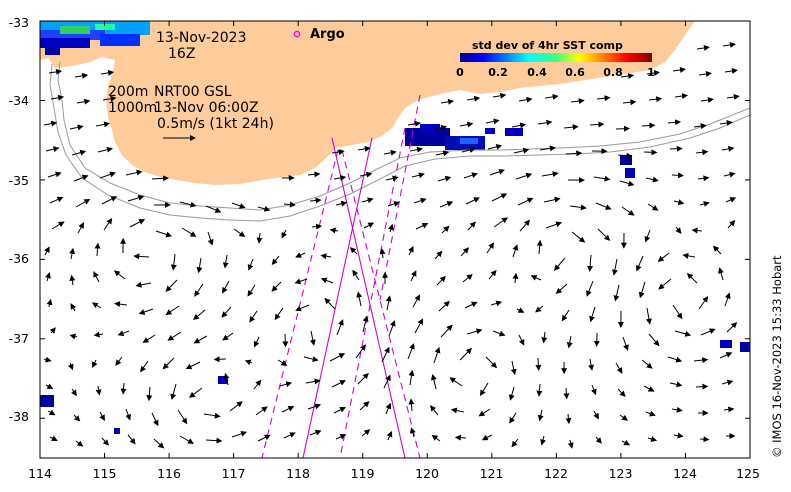  What do you see at coordinates (363, 473) in the screenshot?
I see `x-tick-label: 119` at bounding box center [363, 473].